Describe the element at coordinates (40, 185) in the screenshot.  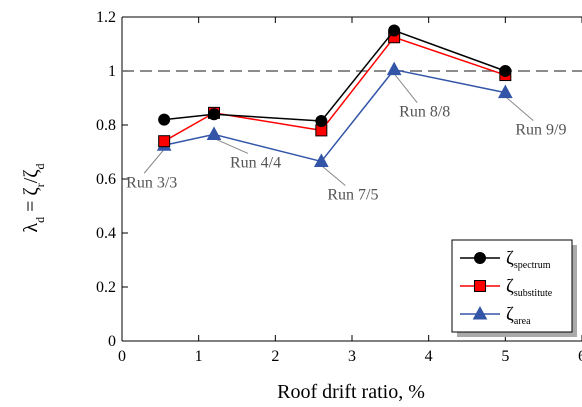
I see `y-axis-title-sub-r: r` at that location.